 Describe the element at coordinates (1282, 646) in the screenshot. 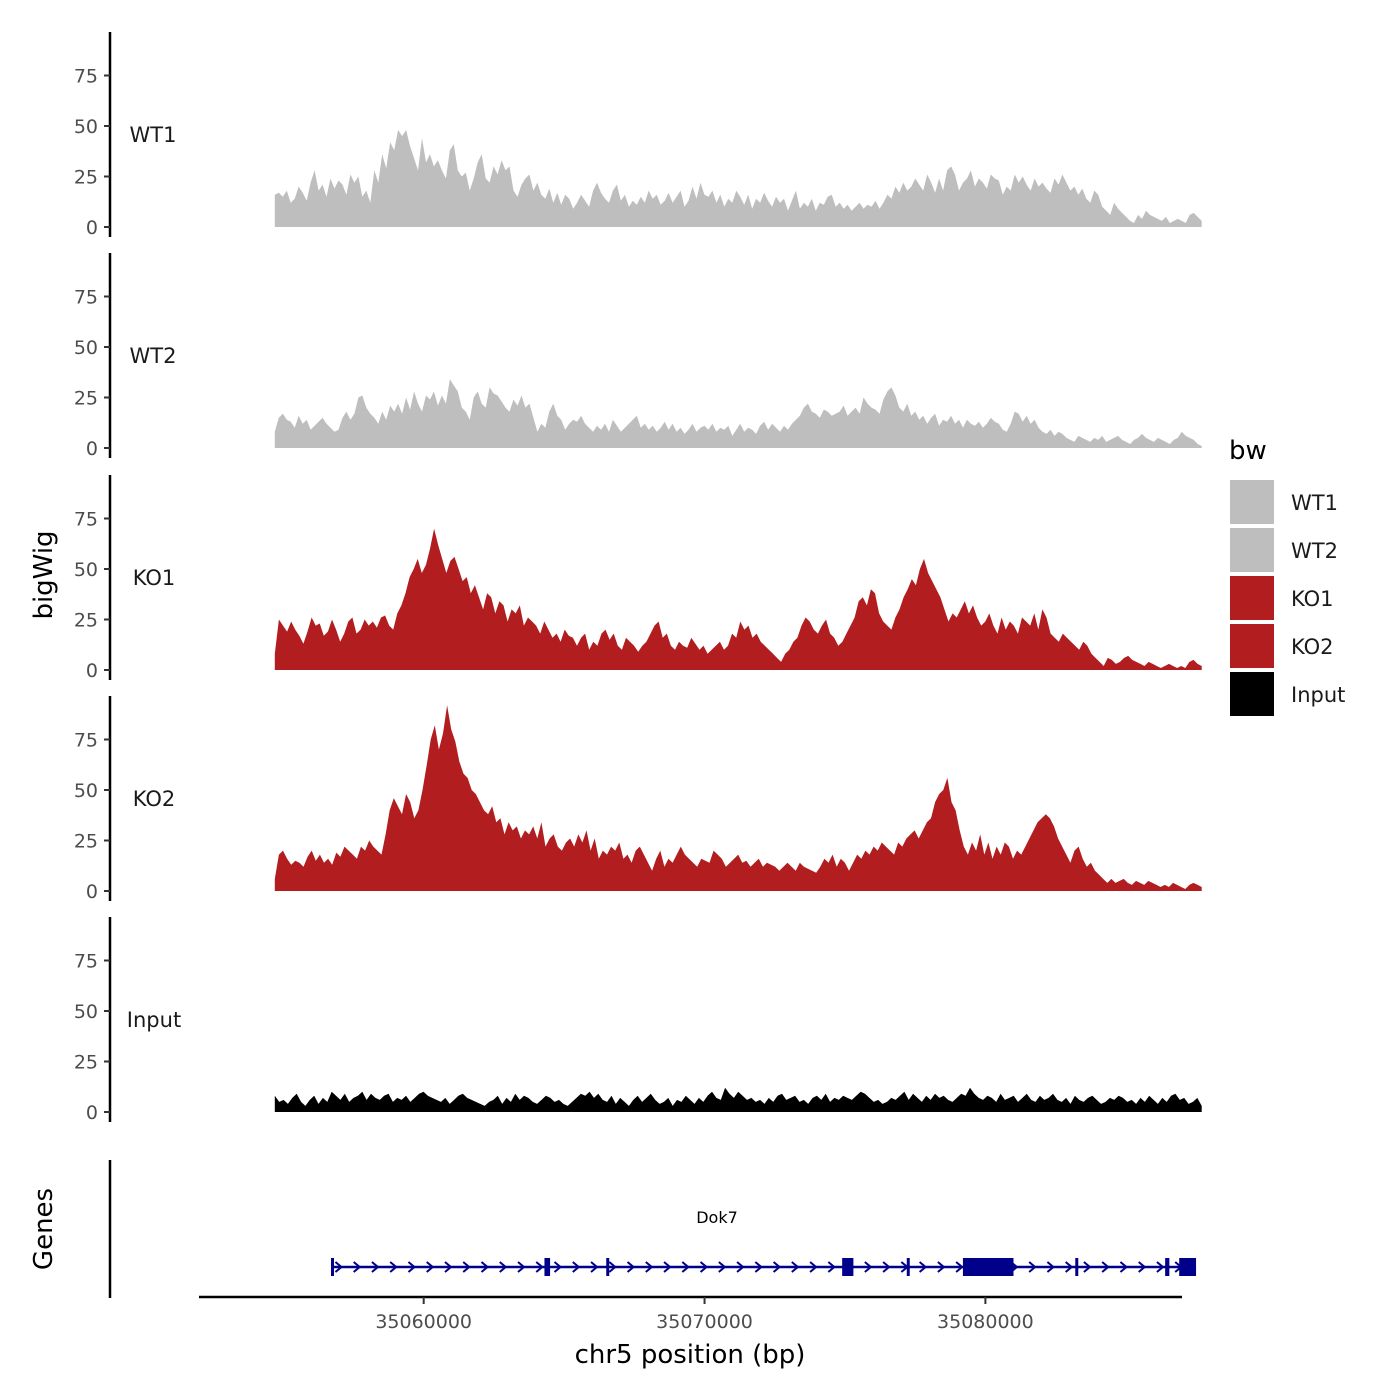

I see `legend-item-ko2: KO2` at that location.